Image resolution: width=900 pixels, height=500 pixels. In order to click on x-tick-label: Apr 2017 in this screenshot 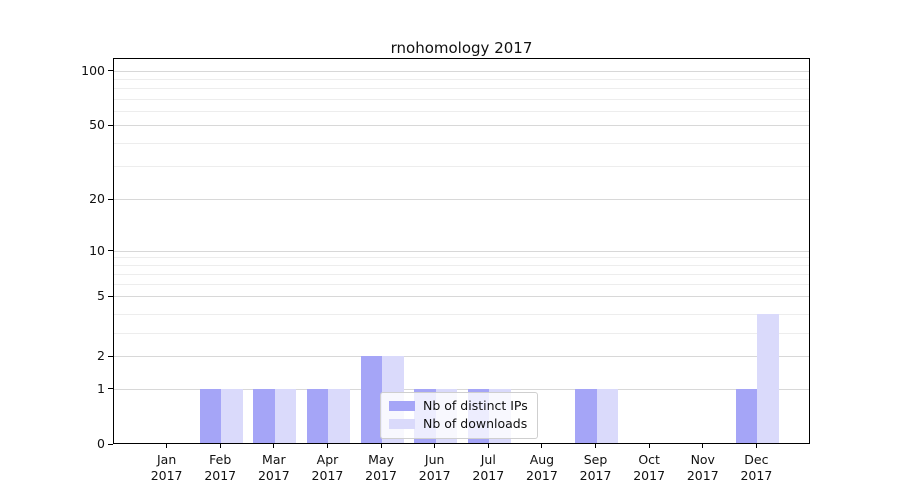, I will do `click(327, 467)`.